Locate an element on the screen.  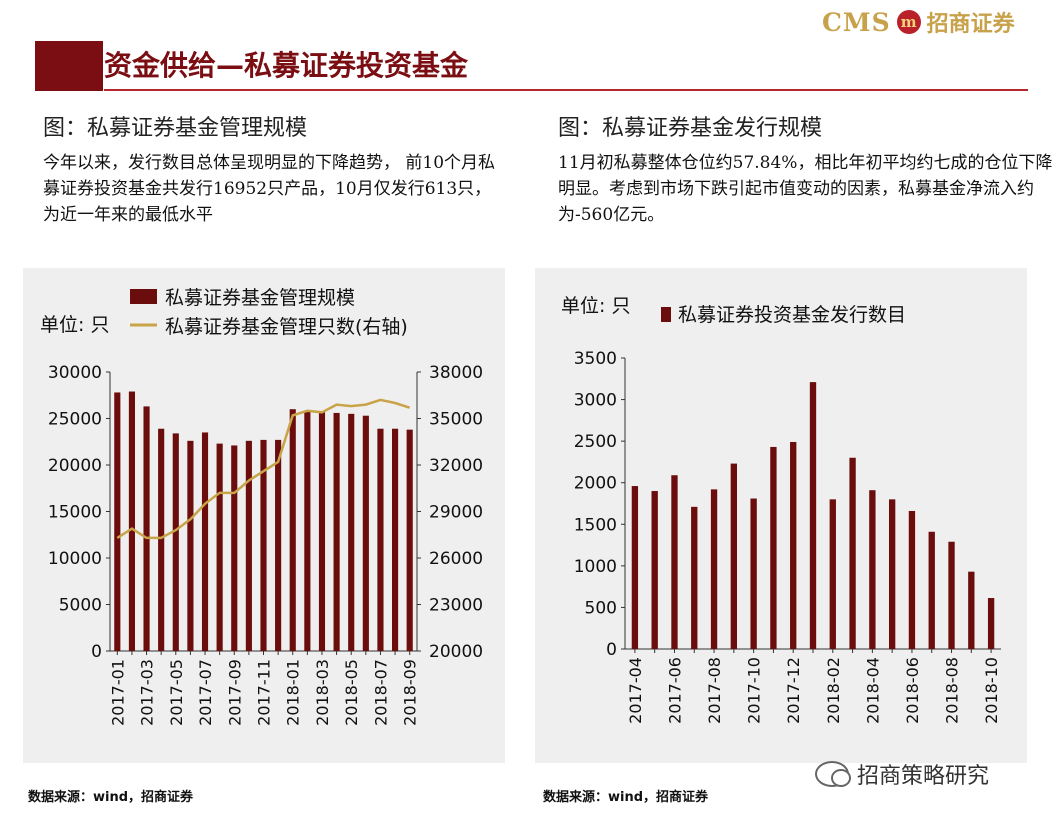
y-tick-label: 30000 is located at coordinates (75, 373).